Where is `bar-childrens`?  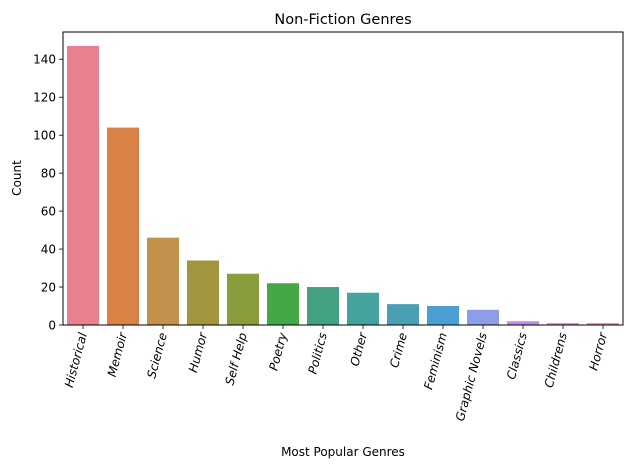
bar-childrens is located at coordinates (563, 324).